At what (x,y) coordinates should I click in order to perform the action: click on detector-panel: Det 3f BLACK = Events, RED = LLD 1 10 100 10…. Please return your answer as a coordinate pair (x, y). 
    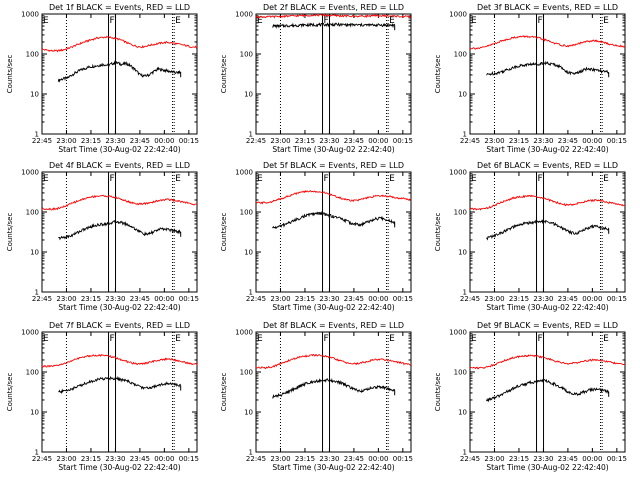
    Looking at the image, I should click on (530, 78).